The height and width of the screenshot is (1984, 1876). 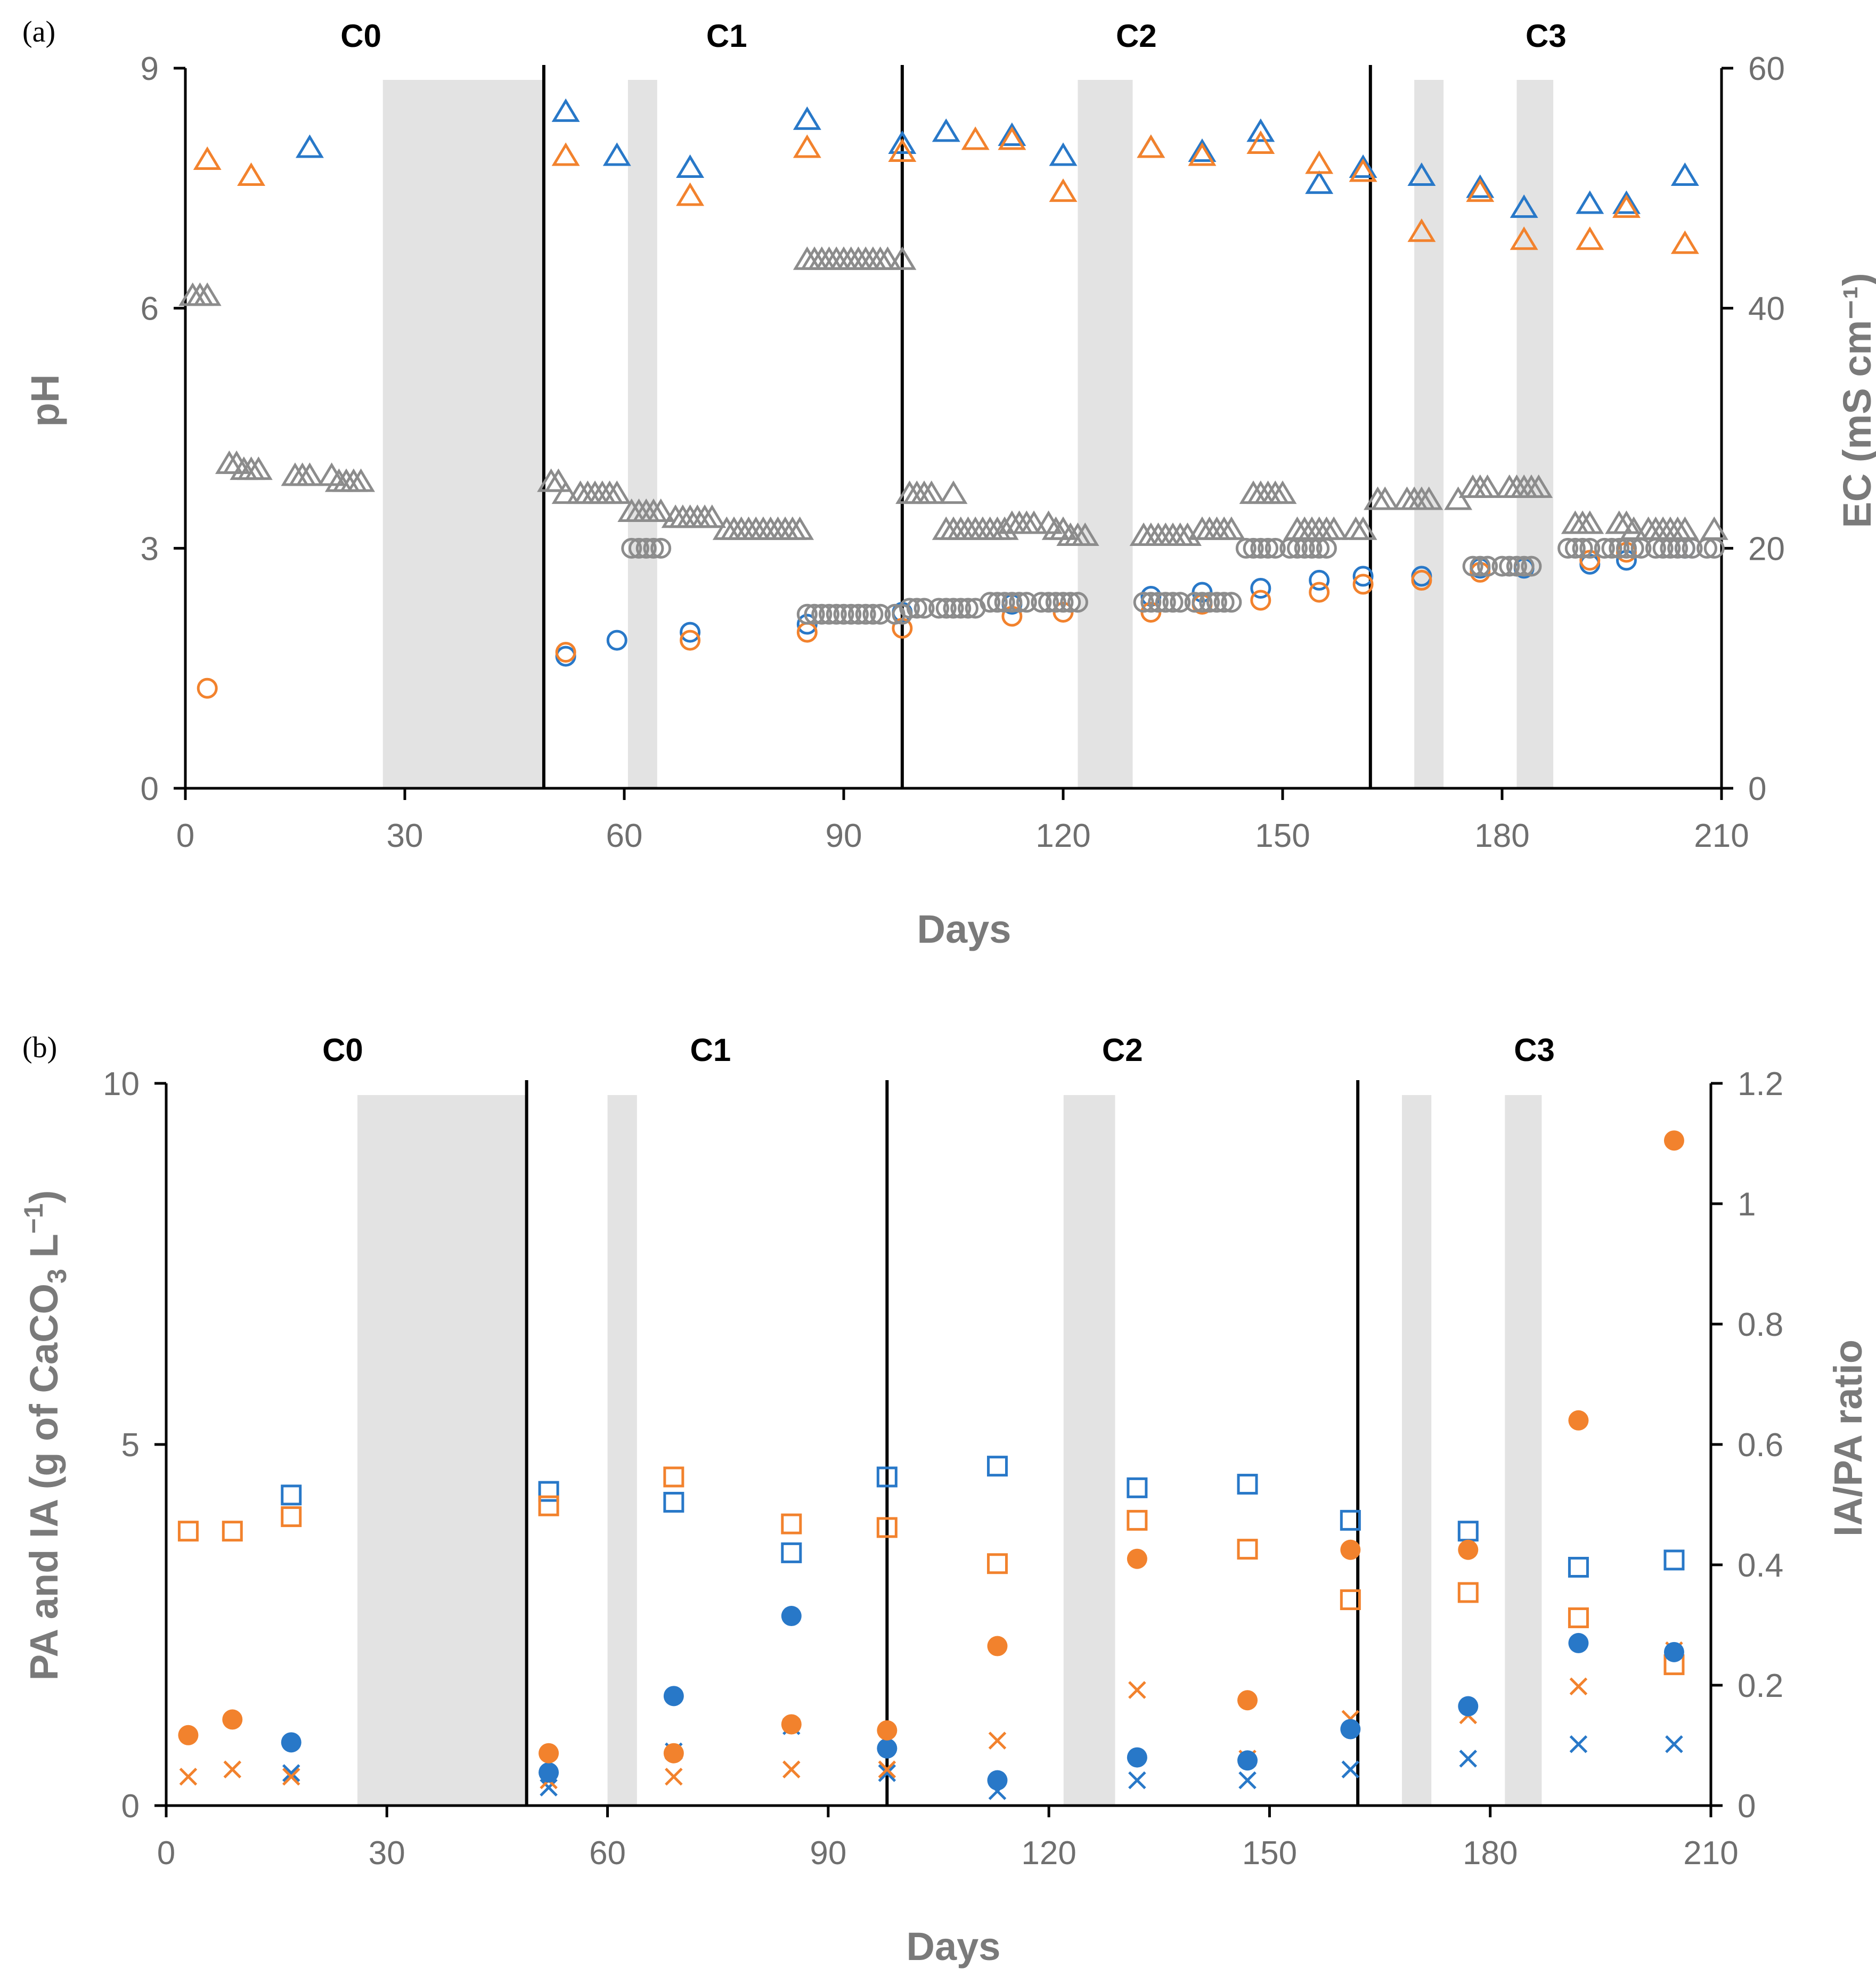 What do you see at coordinates (710, 1050) in the screenshot?
I see `panel-b-phase-label-c1: C1` at bounding box center [710, 1050].